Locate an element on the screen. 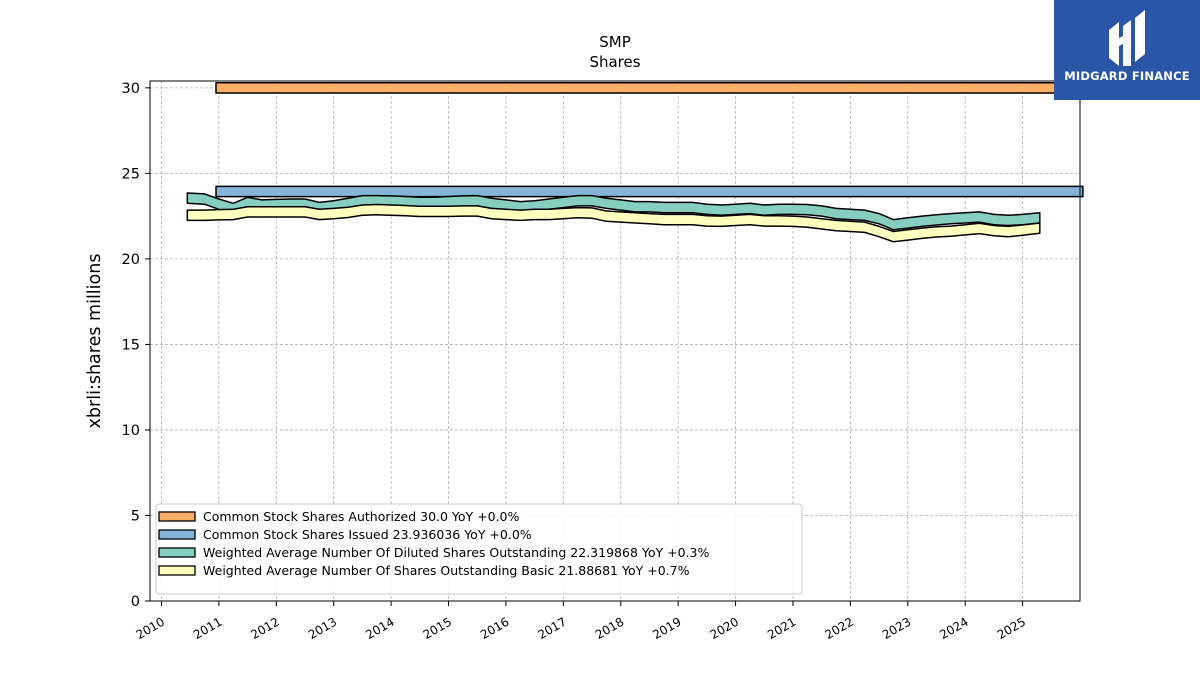 This screenshot has height=675, width=1200. y-tick-label: 10 is located at coordinates (131, 431).